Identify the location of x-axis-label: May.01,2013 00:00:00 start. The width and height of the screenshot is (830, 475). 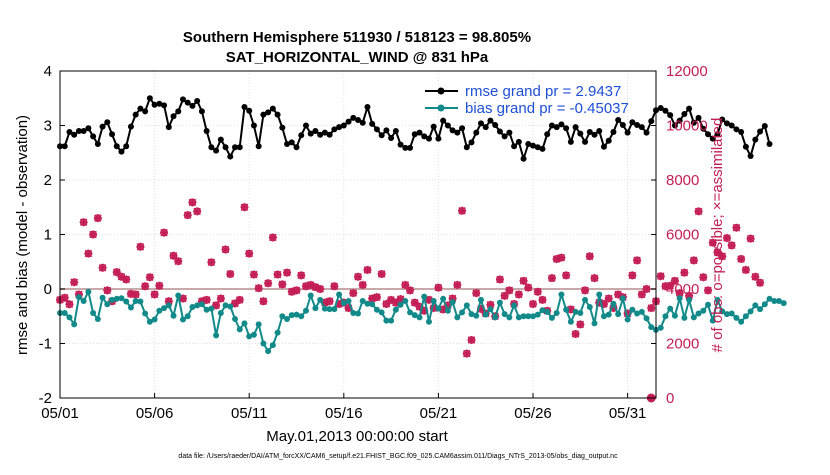
(357, 436).